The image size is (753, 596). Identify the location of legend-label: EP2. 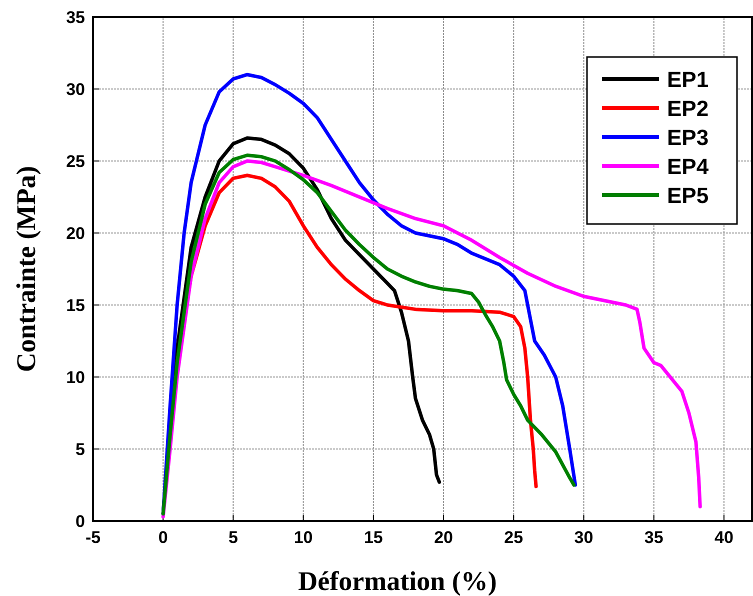
(688, 108).